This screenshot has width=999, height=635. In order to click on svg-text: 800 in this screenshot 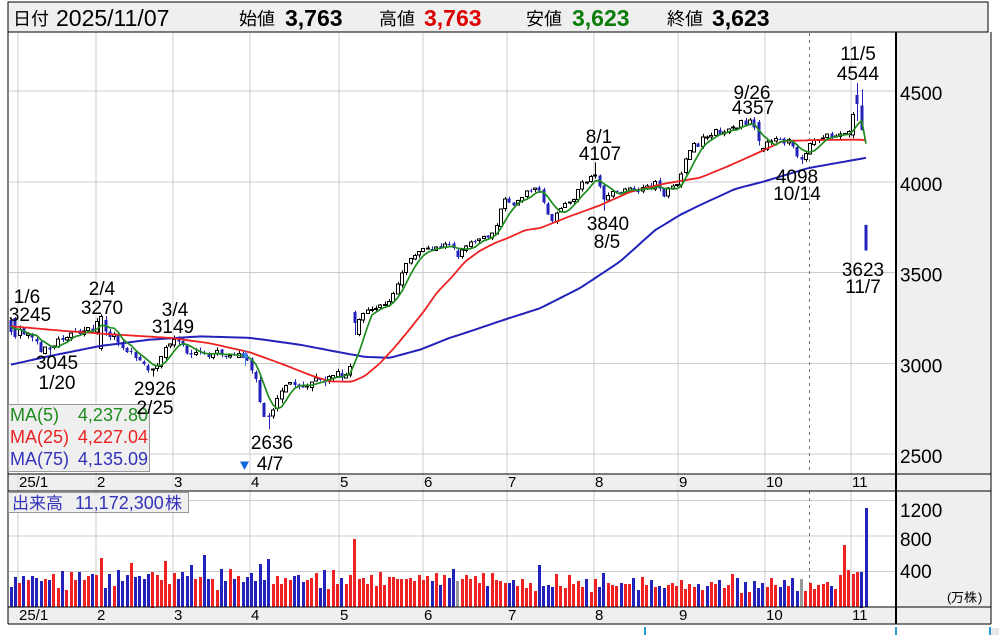, I will do `click(916, 540)`.